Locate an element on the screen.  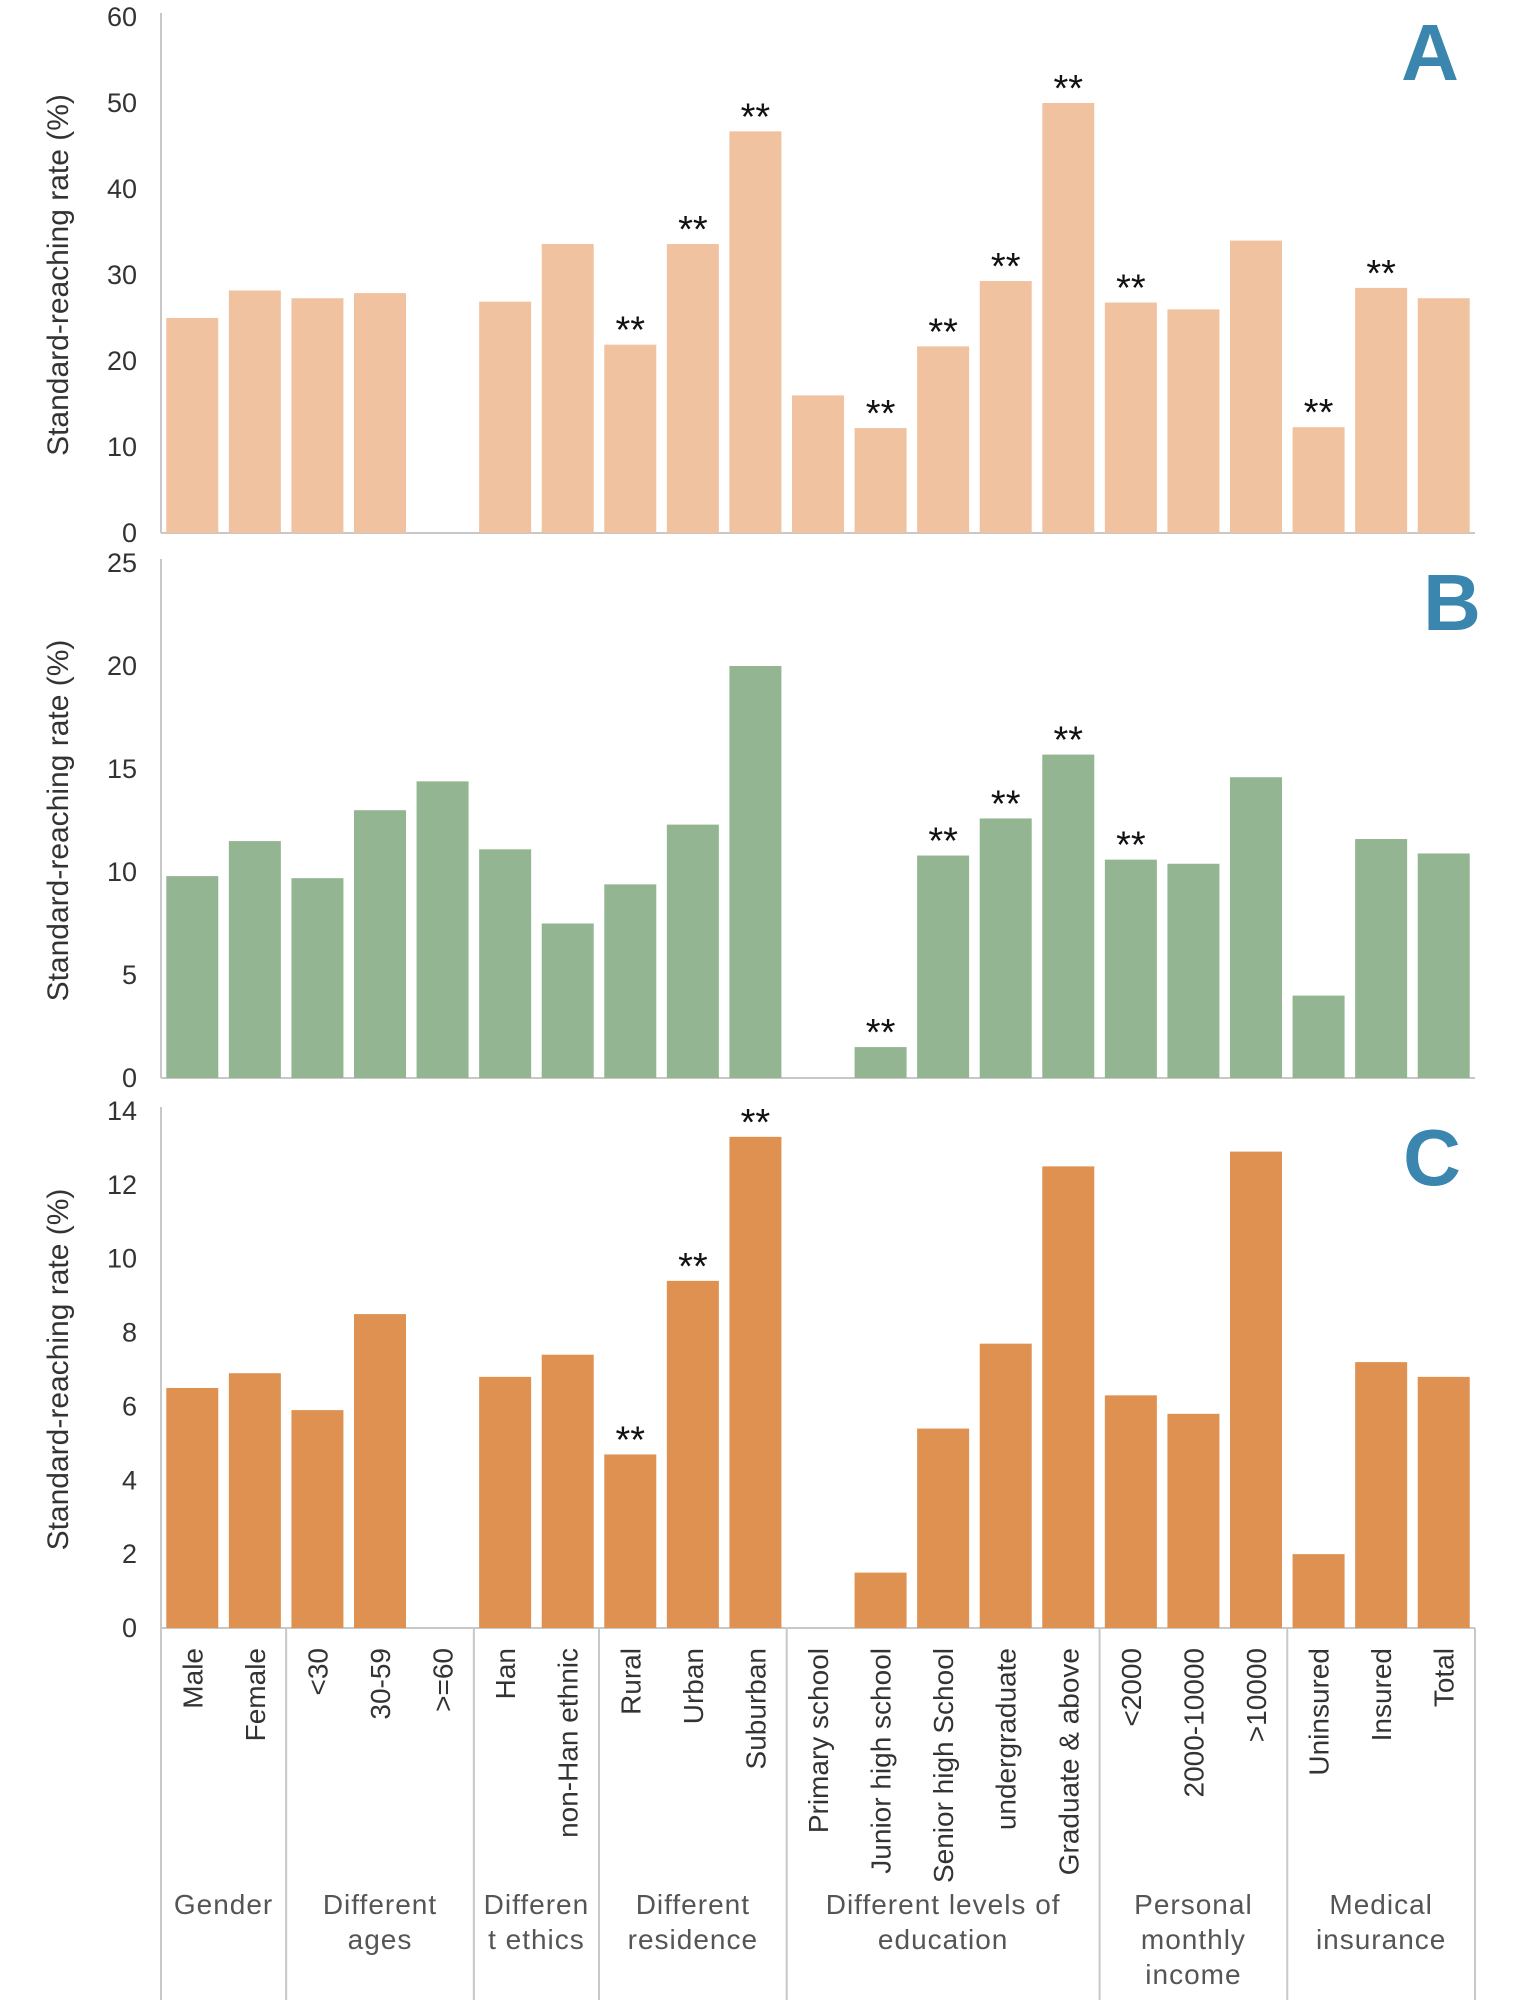
panel-c-y-axis-title: Standard-reaching rate (%) is located at coordinates (58, 1370).